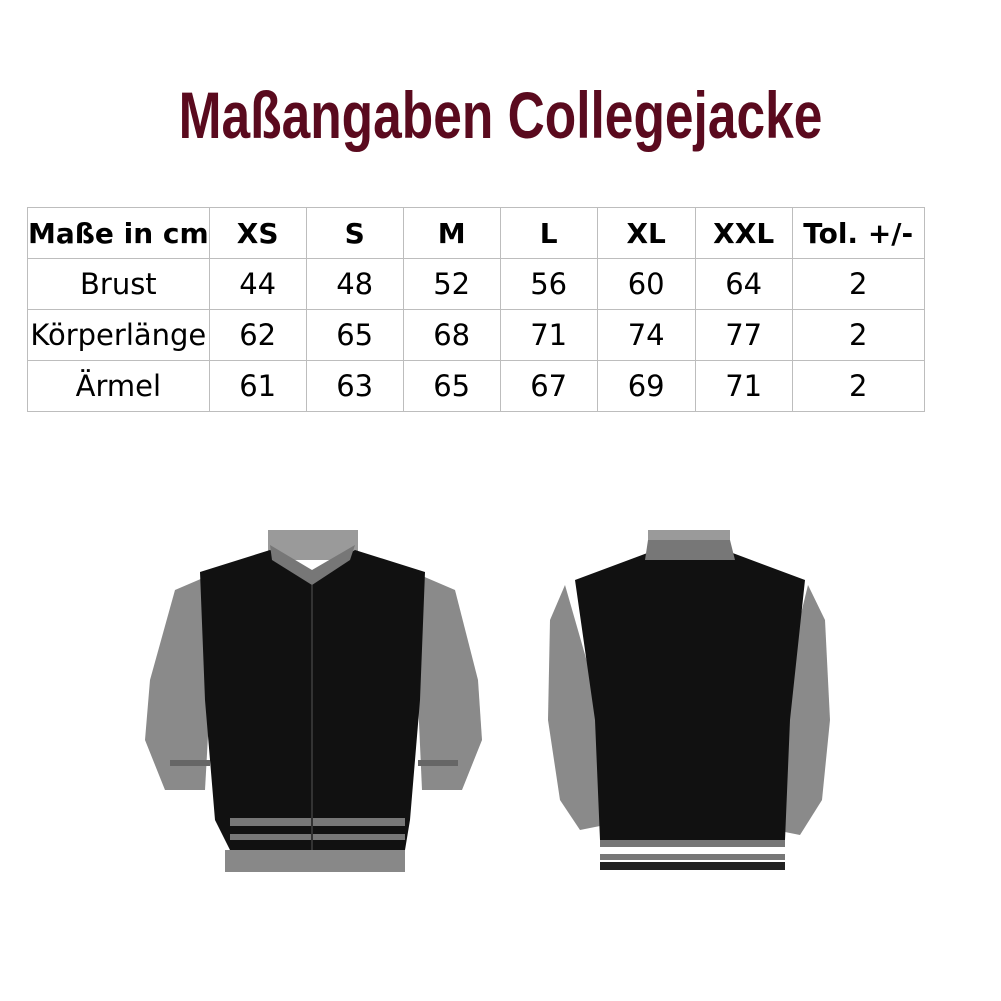 This screenshot has height=1001, width=1001. I want to click on table-cell: 44, so click(257, 284).